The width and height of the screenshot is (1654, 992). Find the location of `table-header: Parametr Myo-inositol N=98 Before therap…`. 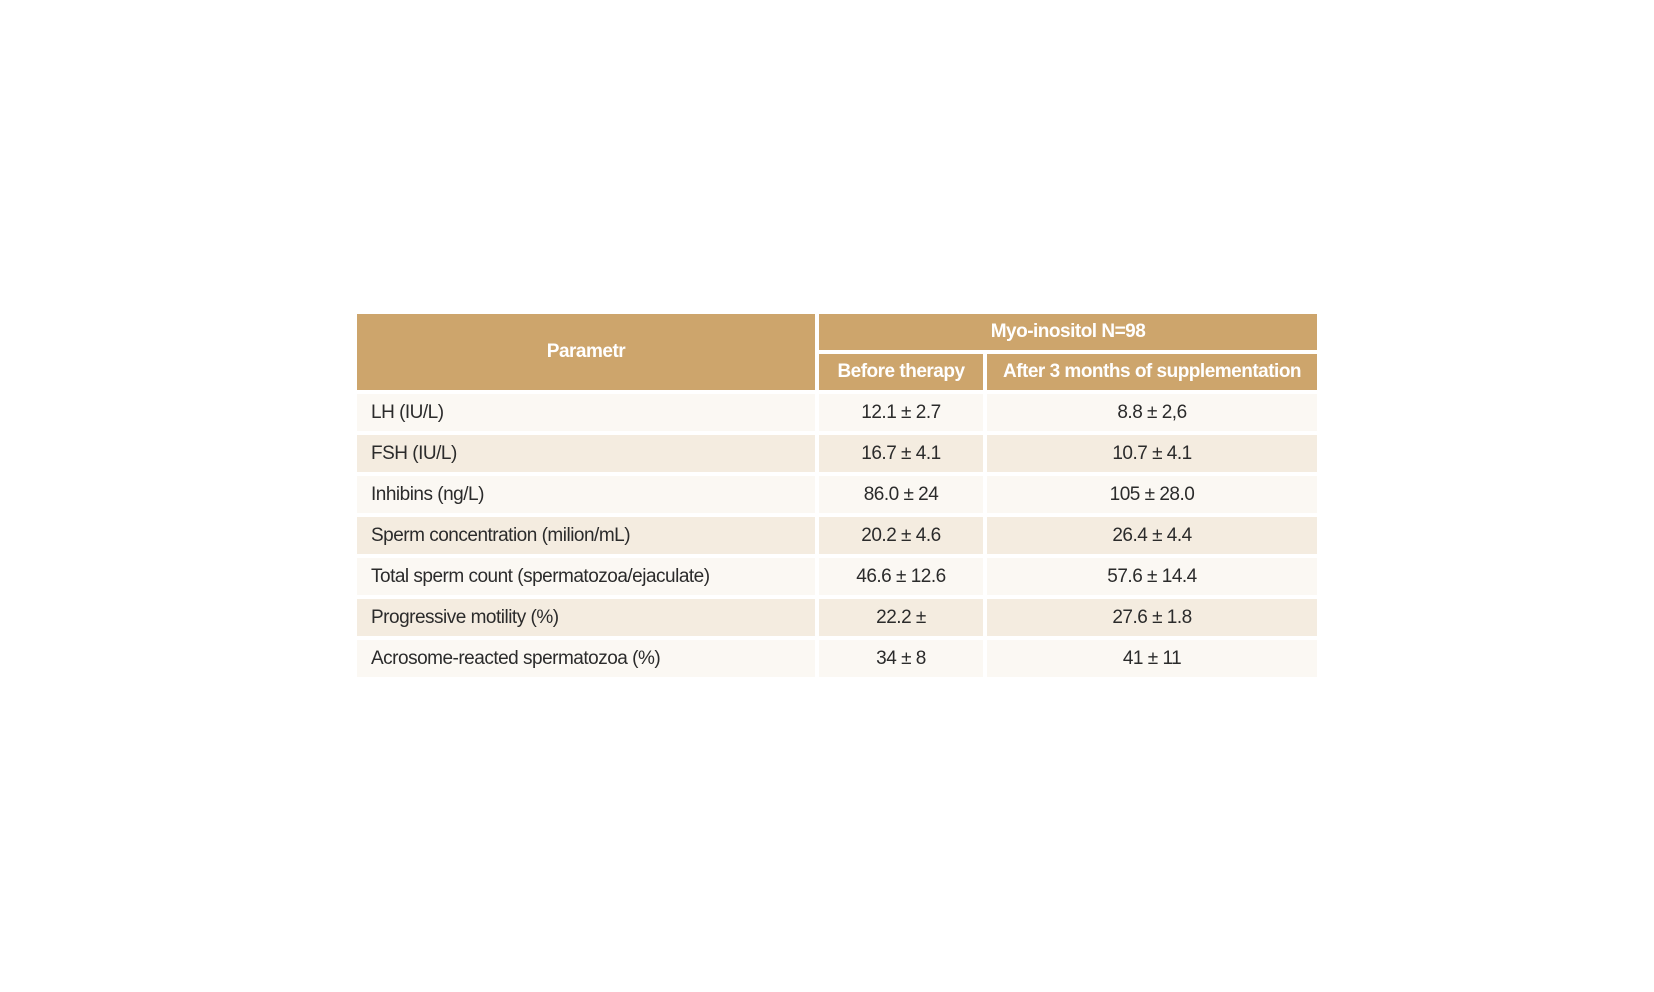

table-header: Parametr Myo-inositol N=98 Before therap… is located at coordinates (837, 352).